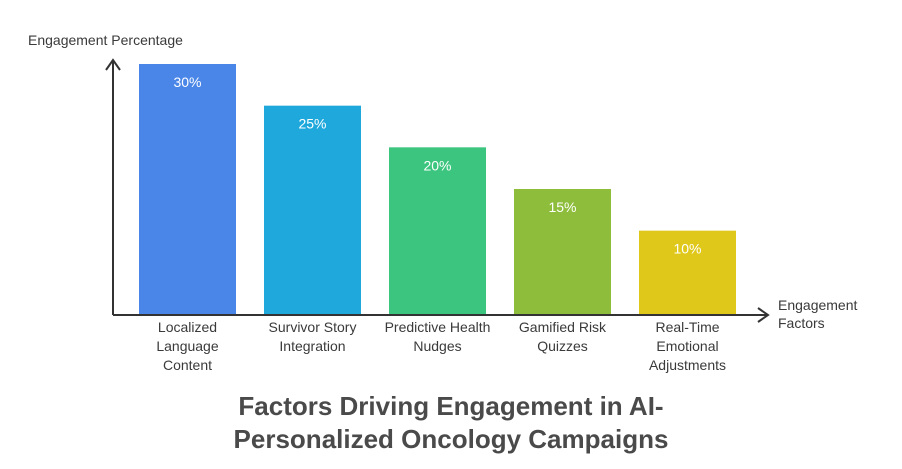 The height and width of the screenshot is (469, 902). Describe the element at coordinates (801, 323) in the screenshot. I see `x-axis-title-line: Factors` at that location.